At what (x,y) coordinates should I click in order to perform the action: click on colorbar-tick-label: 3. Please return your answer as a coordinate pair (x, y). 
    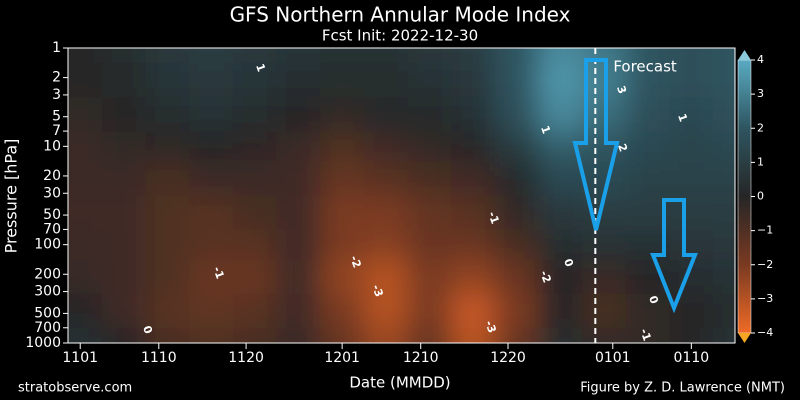
    Looking at the image, I should click on (760, 93).